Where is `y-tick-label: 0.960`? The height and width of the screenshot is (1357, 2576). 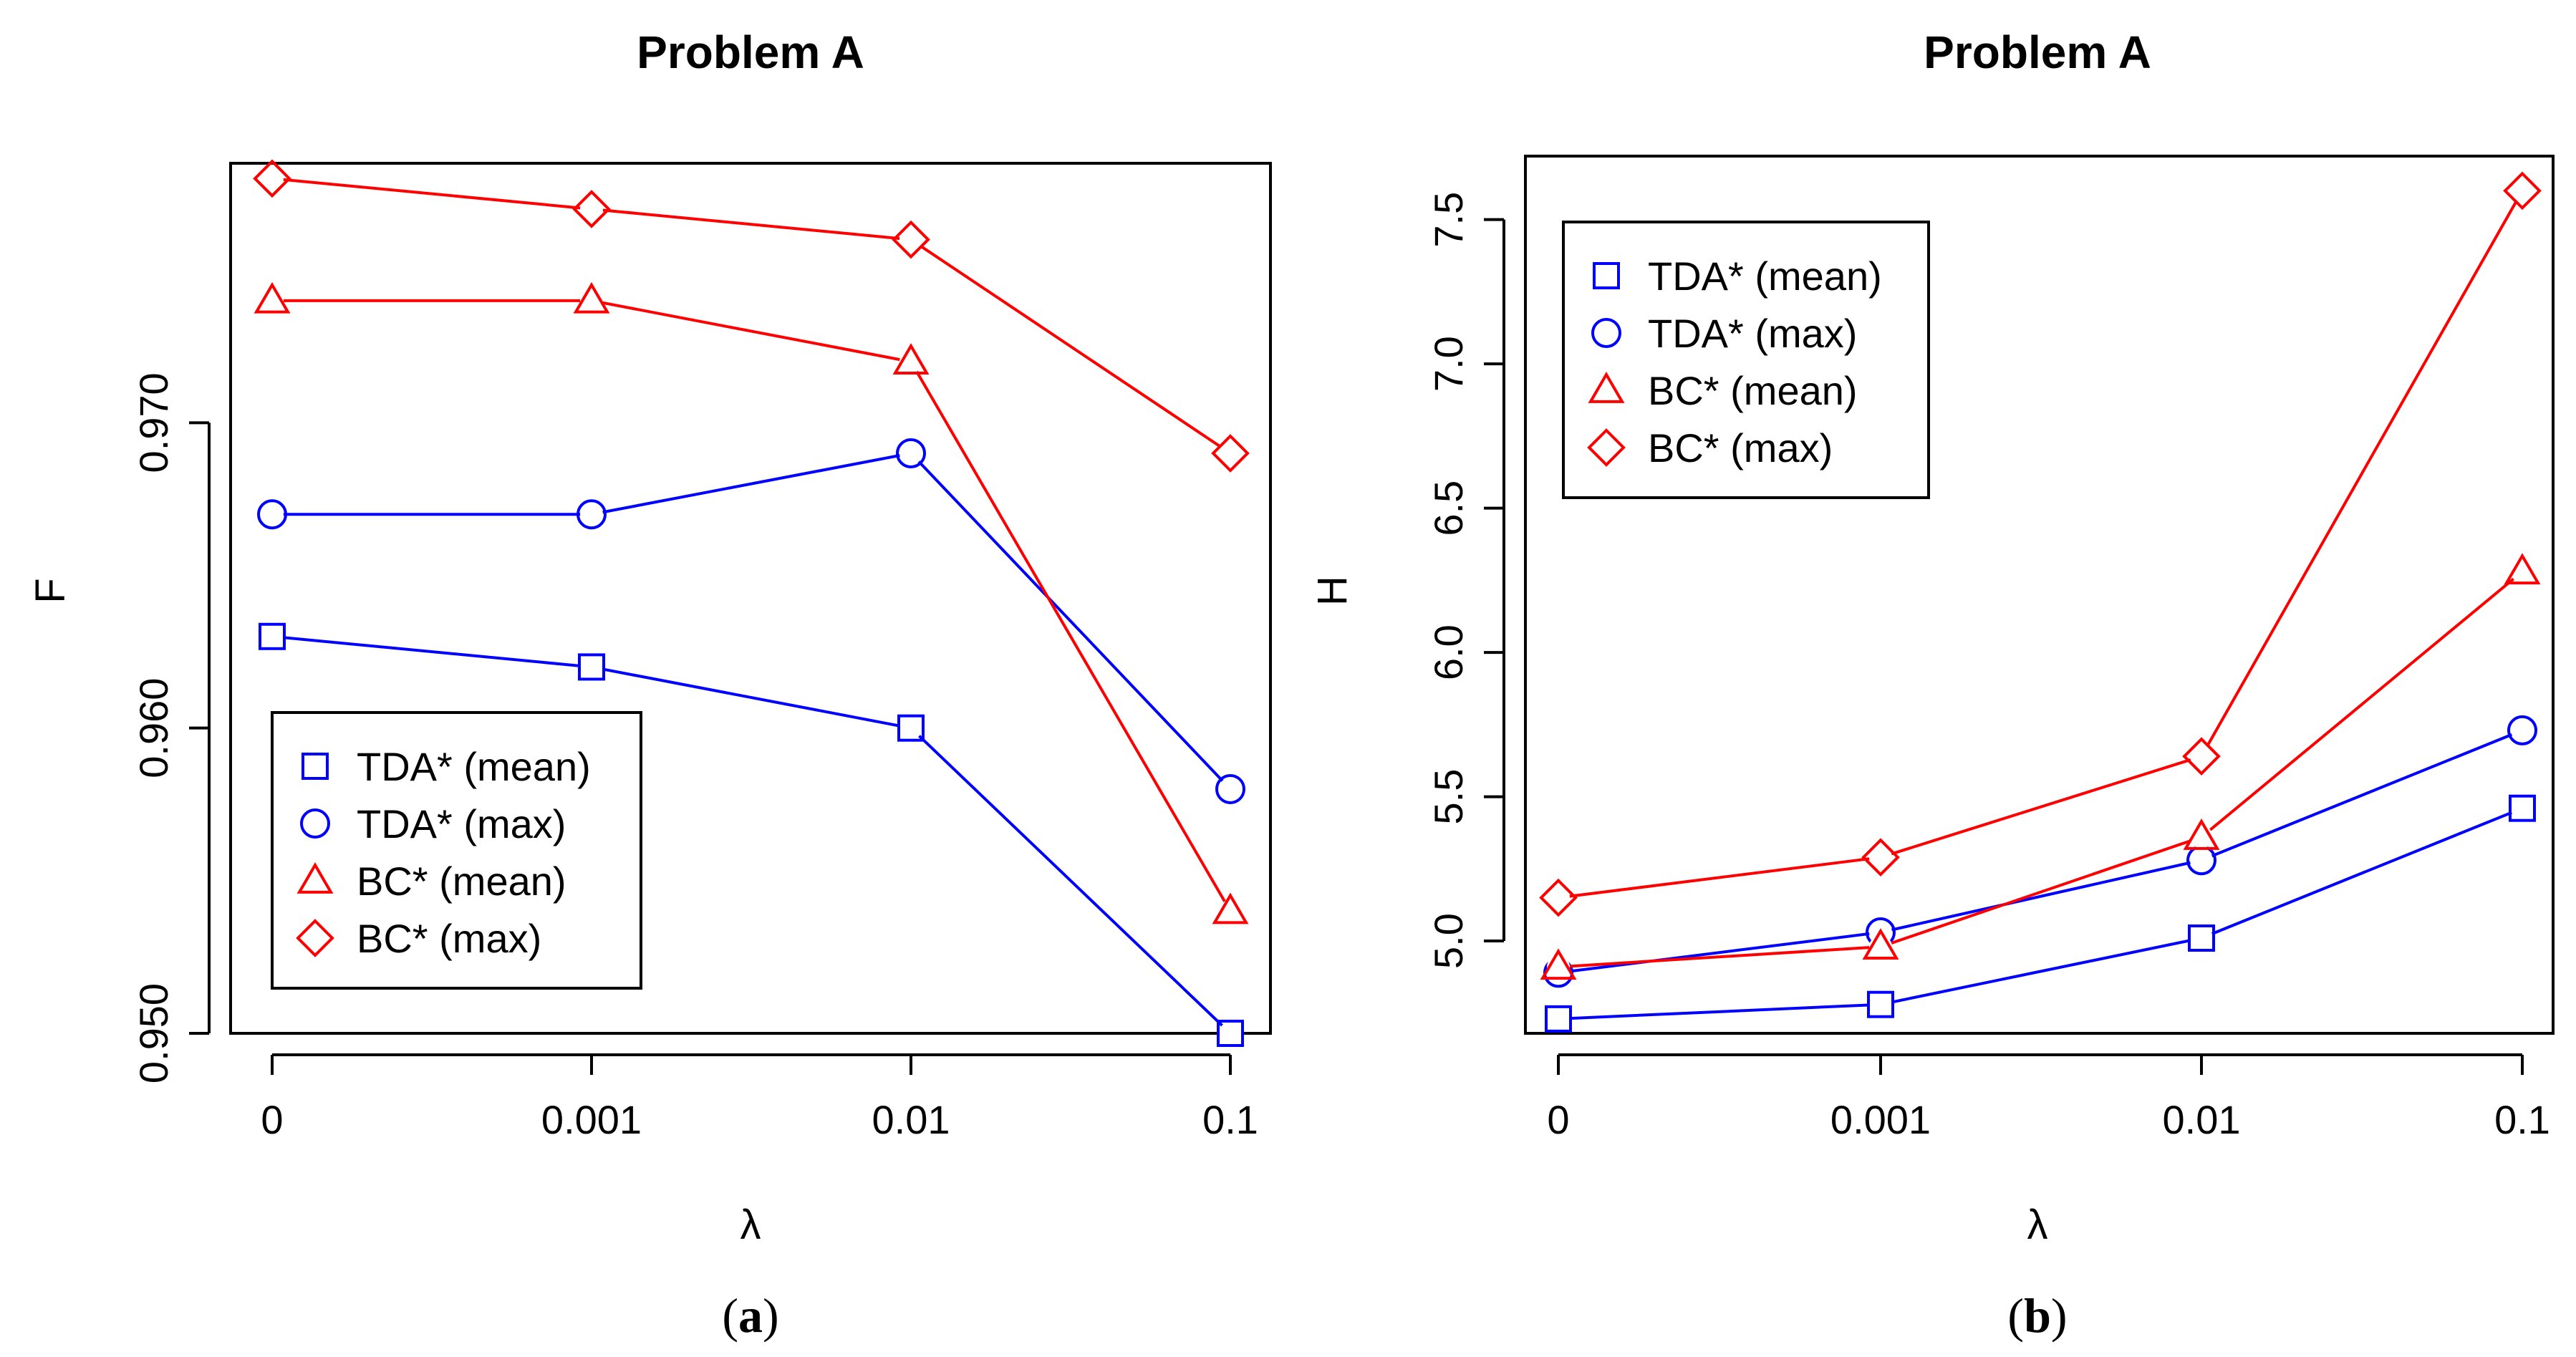
y-tick-label: 0.960 is located at coordinates (153, 728).